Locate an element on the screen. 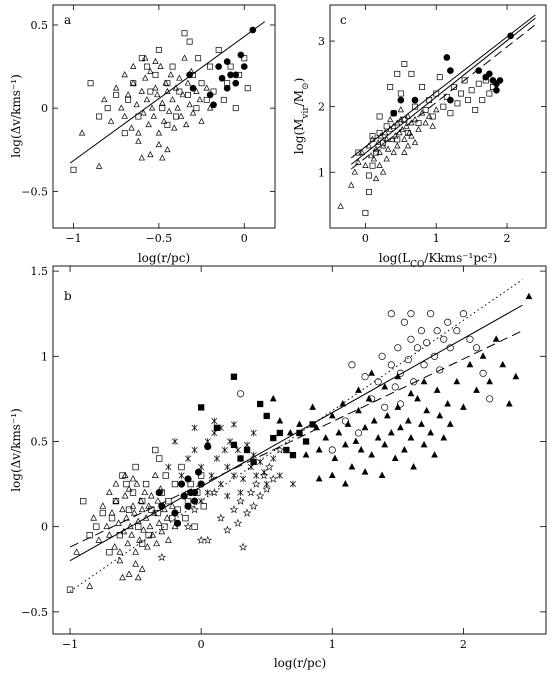 The image size is (556, 682). panel-c-data-points is located at coordinates (425, 124).